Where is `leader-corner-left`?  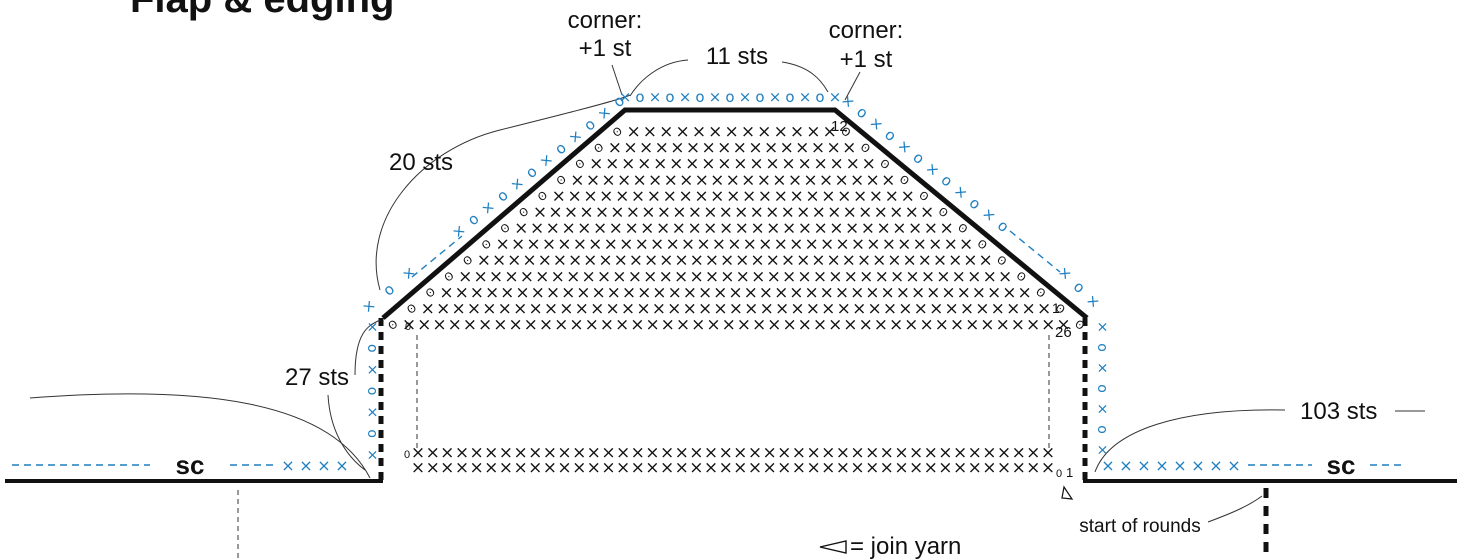 leader-corner-left is located at coordinates (617, 80).